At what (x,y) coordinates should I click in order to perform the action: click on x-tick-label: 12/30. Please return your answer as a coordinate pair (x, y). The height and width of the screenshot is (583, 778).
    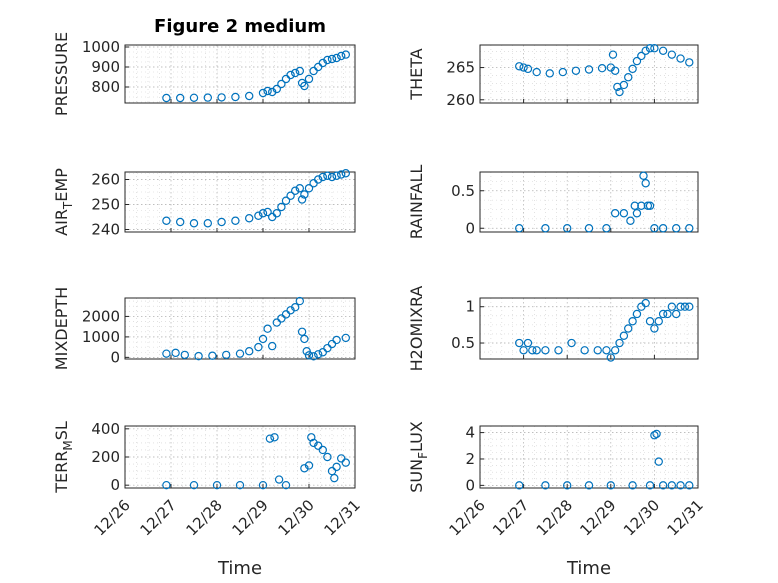
    Looking at the image, I should click on (641, 517).